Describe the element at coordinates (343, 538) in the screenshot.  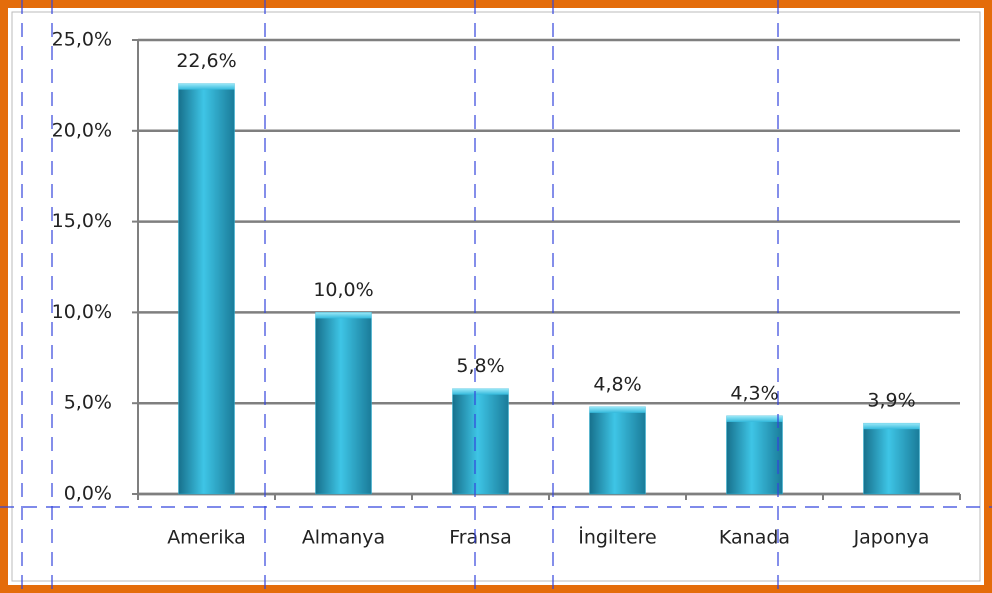
I see `x-tick-label: Almanya` at that location.